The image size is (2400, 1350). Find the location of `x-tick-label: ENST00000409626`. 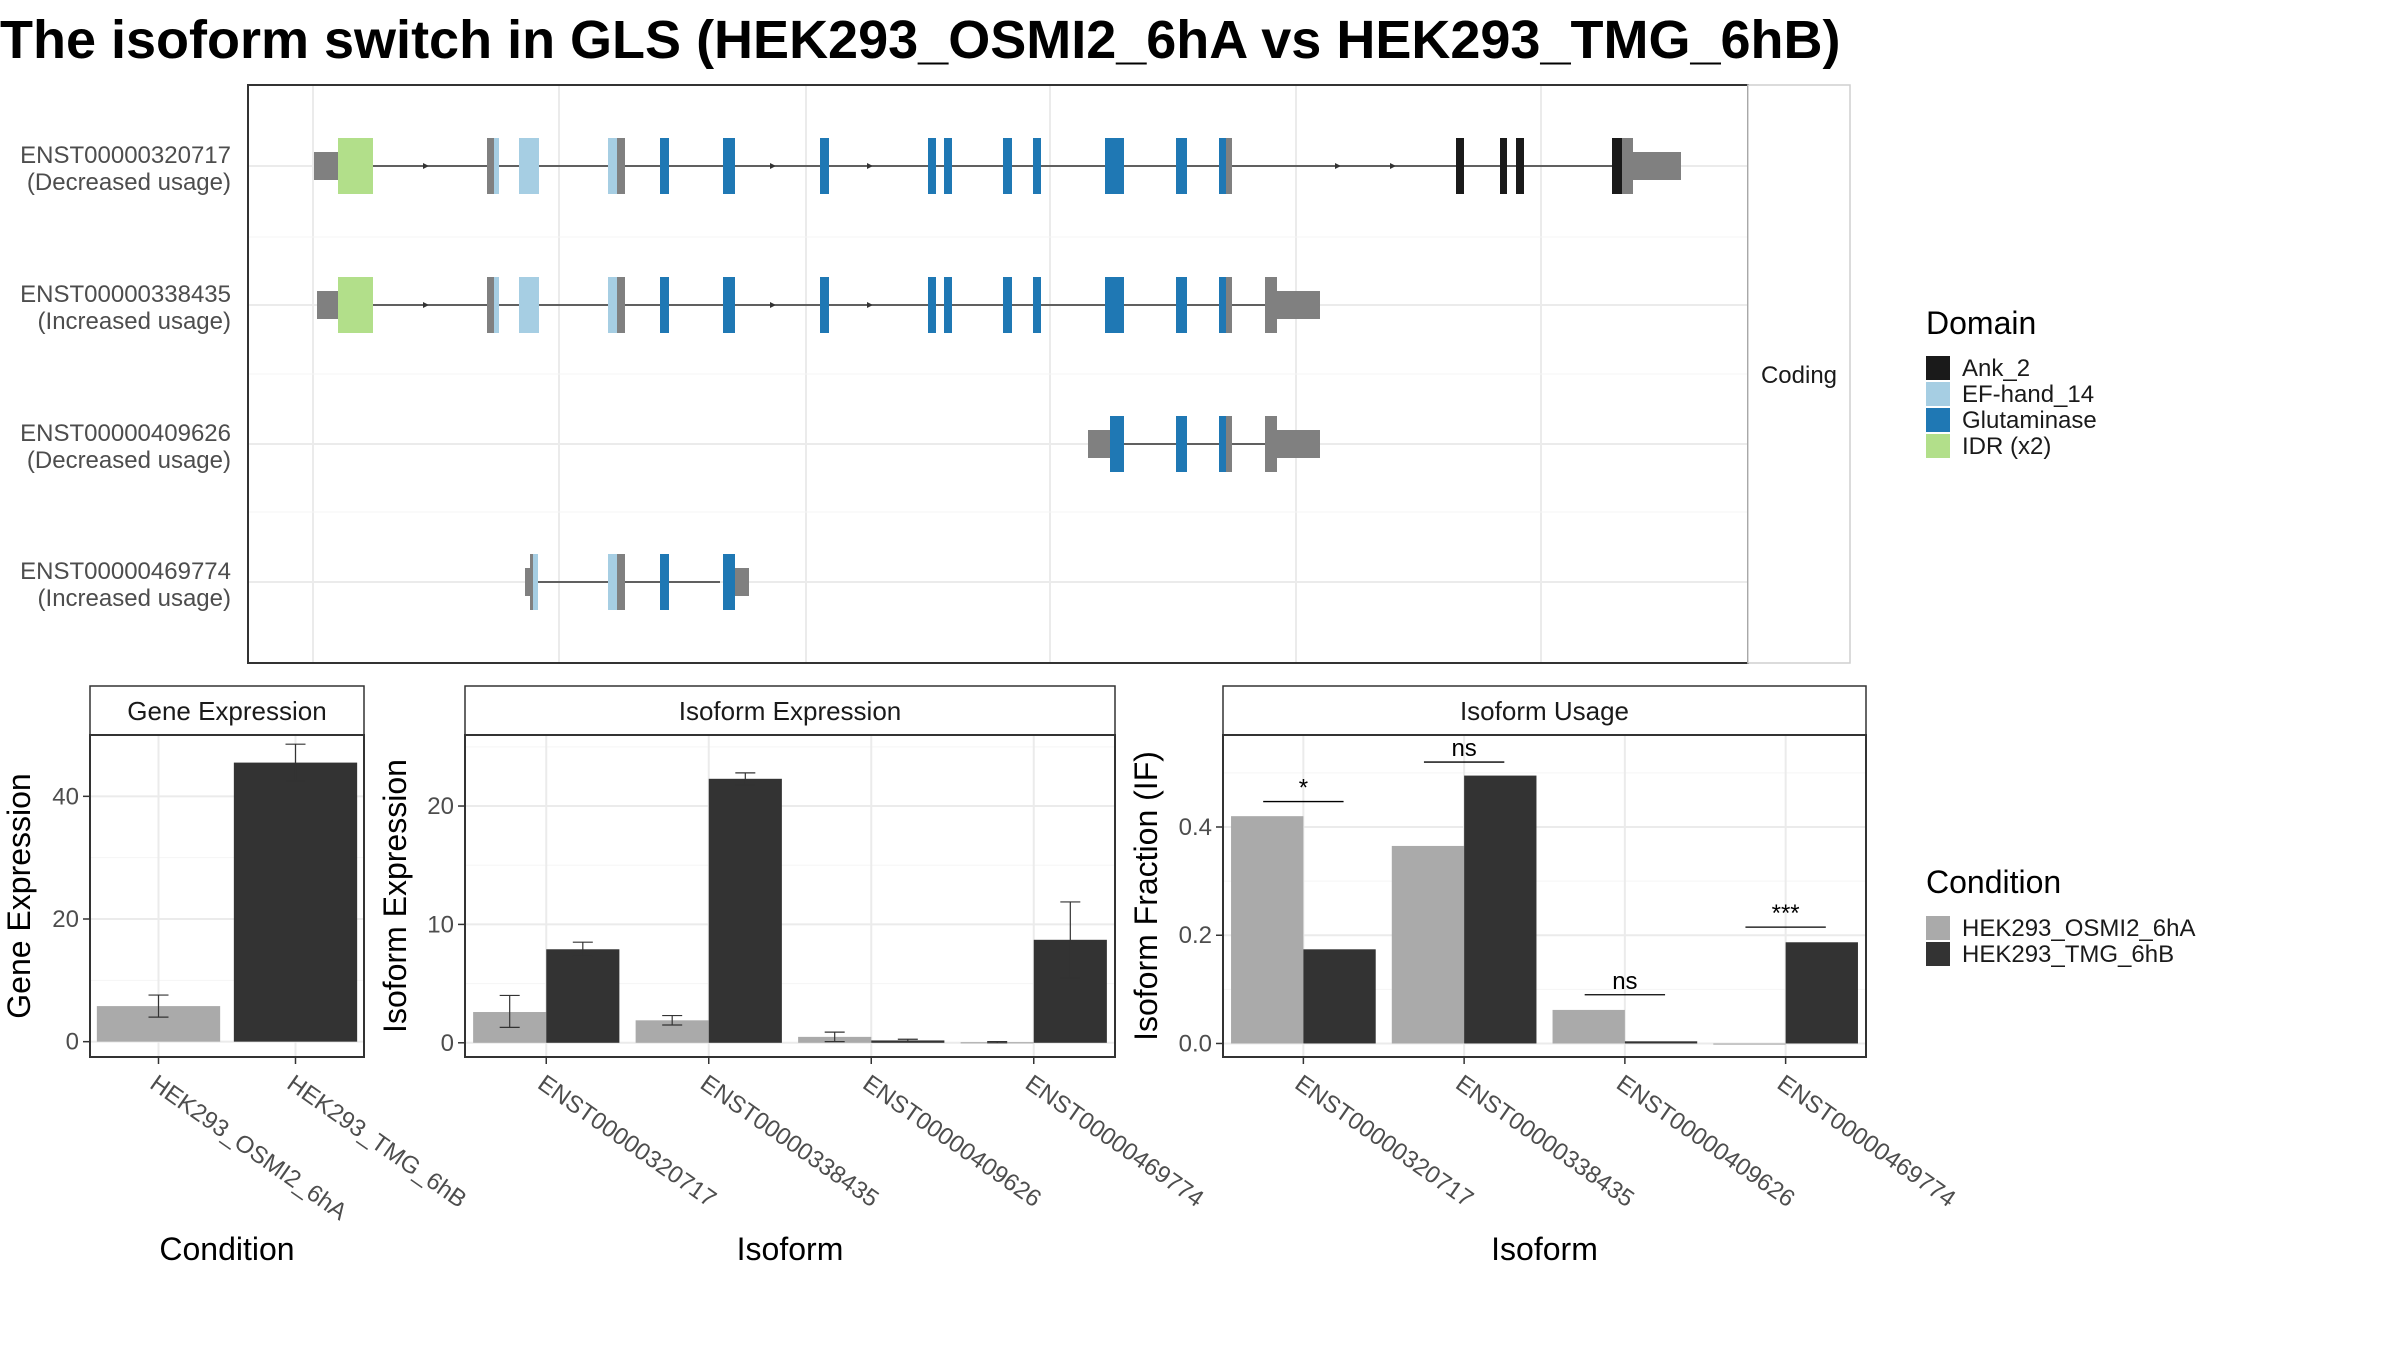

x-tick-label: ENST00000409626 is located at coordinates (1705, 1141).